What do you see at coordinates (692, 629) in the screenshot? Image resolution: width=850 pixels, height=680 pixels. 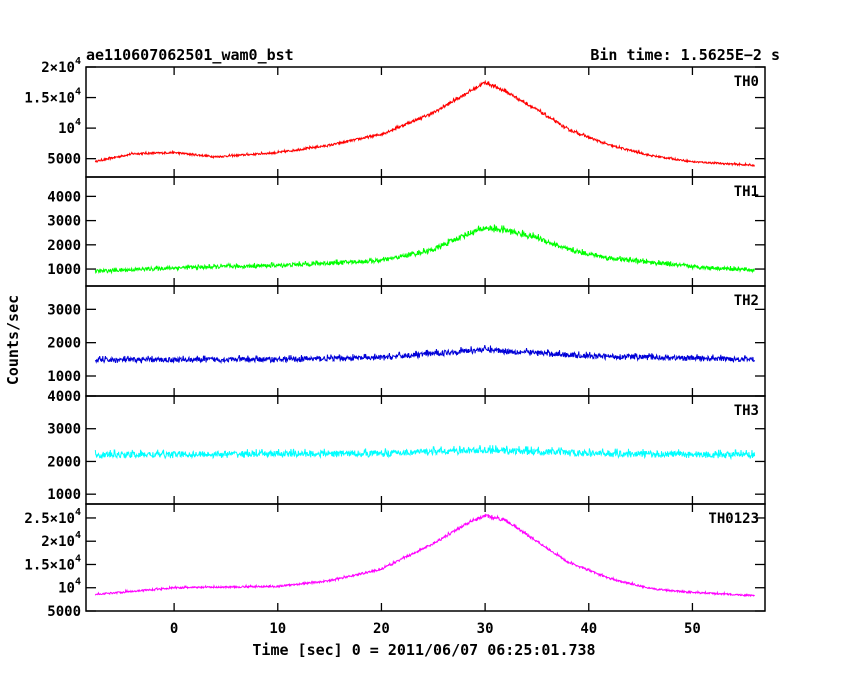 I see `x-tick-label: 50` at bounding box center [692, 629].